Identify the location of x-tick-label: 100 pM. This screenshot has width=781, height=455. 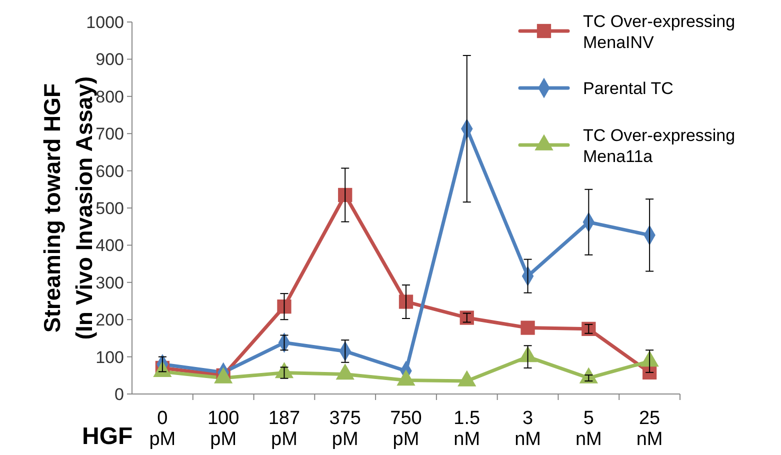
(223, 429).